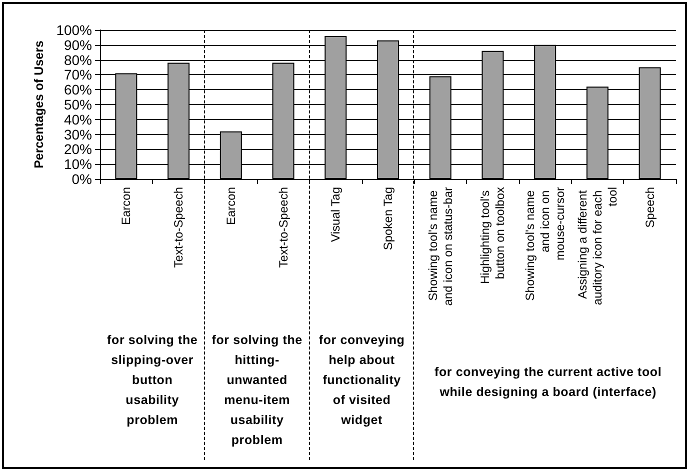 This screenshot has width=689, height=471. I want to click on text: for solving the slipping-over button usability problem, so click(152, 380).